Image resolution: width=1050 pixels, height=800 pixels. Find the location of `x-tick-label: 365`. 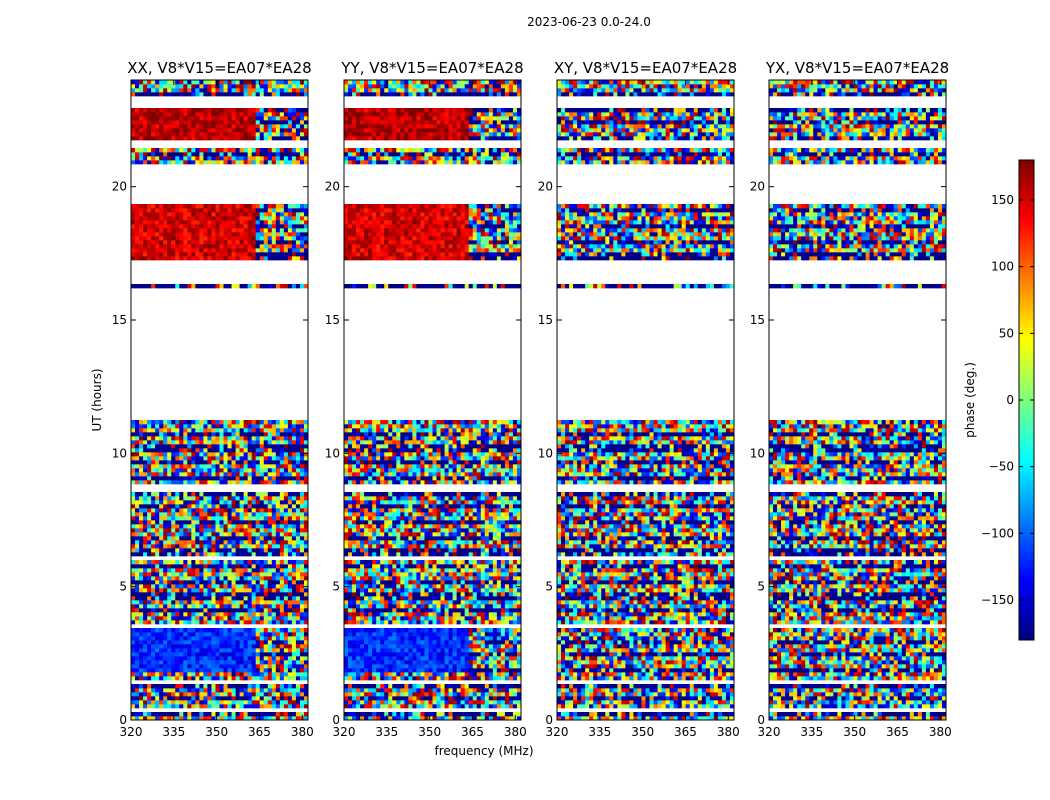

x-tick-label: 365 is located at coordinates (685, 732).